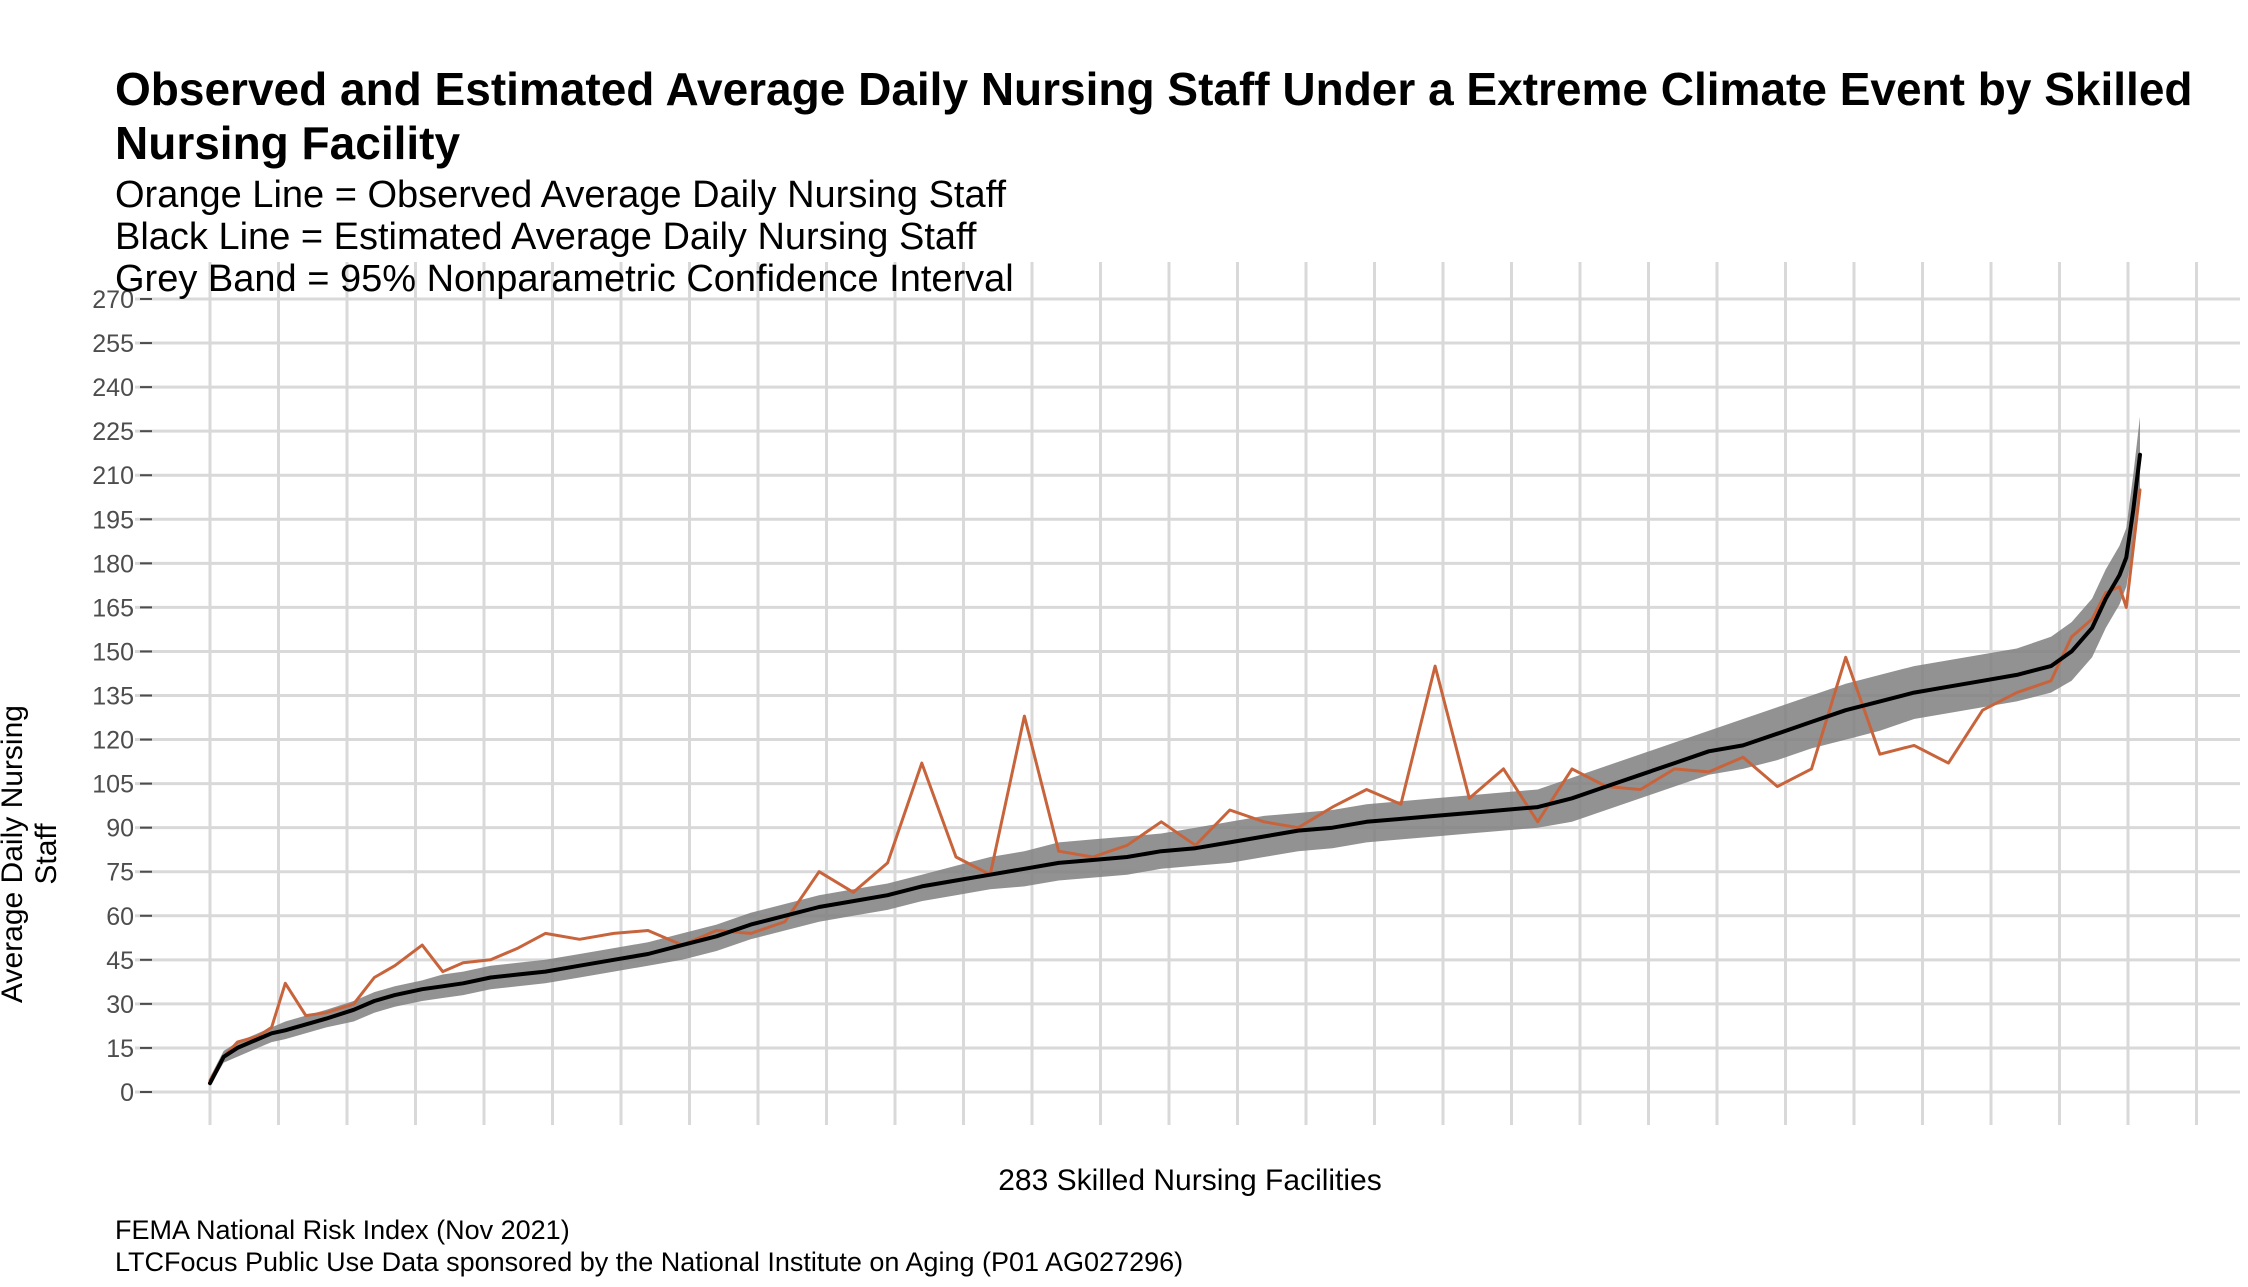  What do you see at coordinates (120, 829) in the screenshot?
I see `y-tick-label-90: 90` at bounding box center [120, 829].